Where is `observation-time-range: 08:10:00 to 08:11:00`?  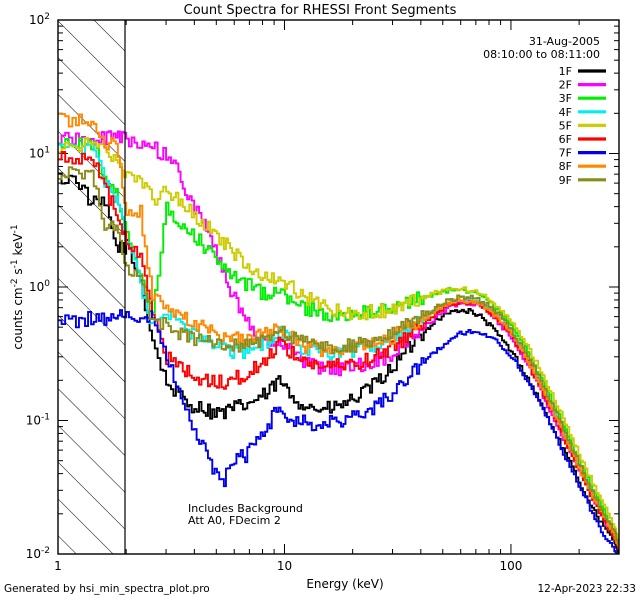 observation-time-range: 08:10:00 to 08:11:00 is located at coordinates (541, 54).